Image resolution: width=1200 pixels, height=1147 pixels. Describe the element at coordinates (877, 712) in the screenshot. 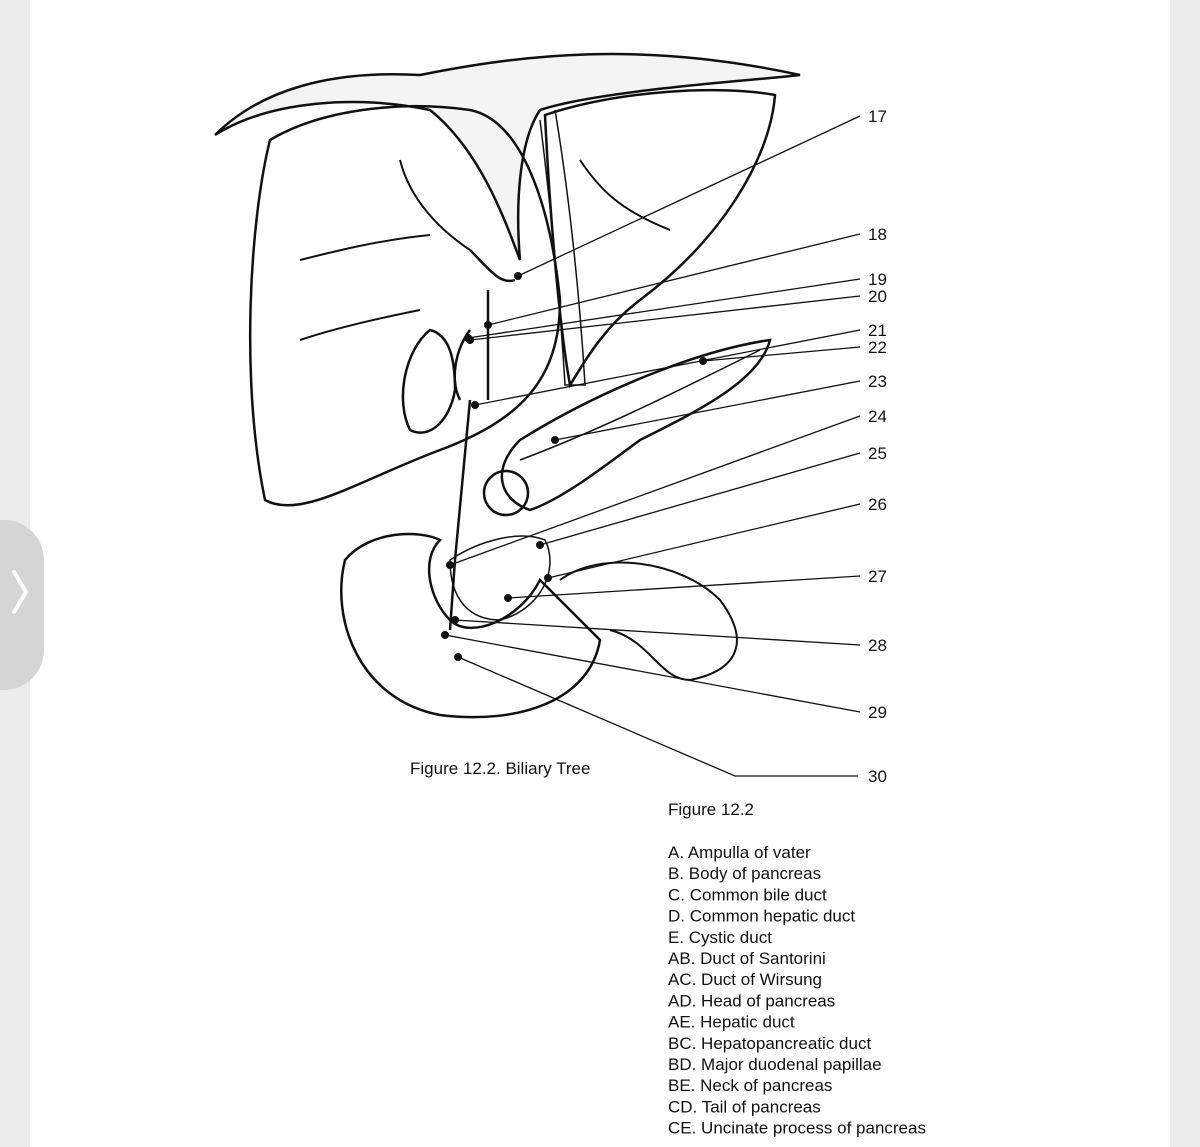

I see `label-number: 29` at that location.